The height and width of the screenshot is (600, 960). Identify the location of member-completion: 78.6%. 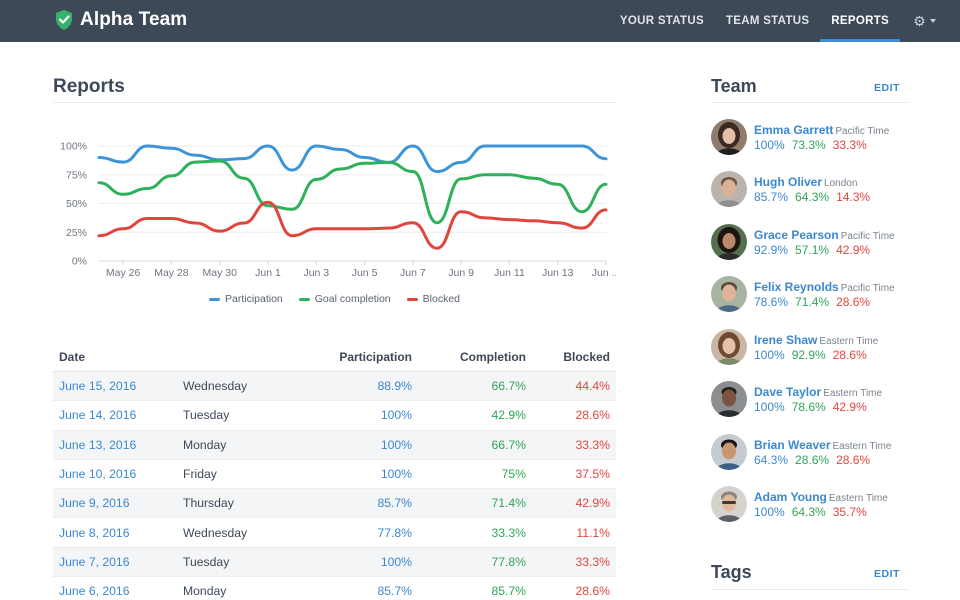
(808, 407).